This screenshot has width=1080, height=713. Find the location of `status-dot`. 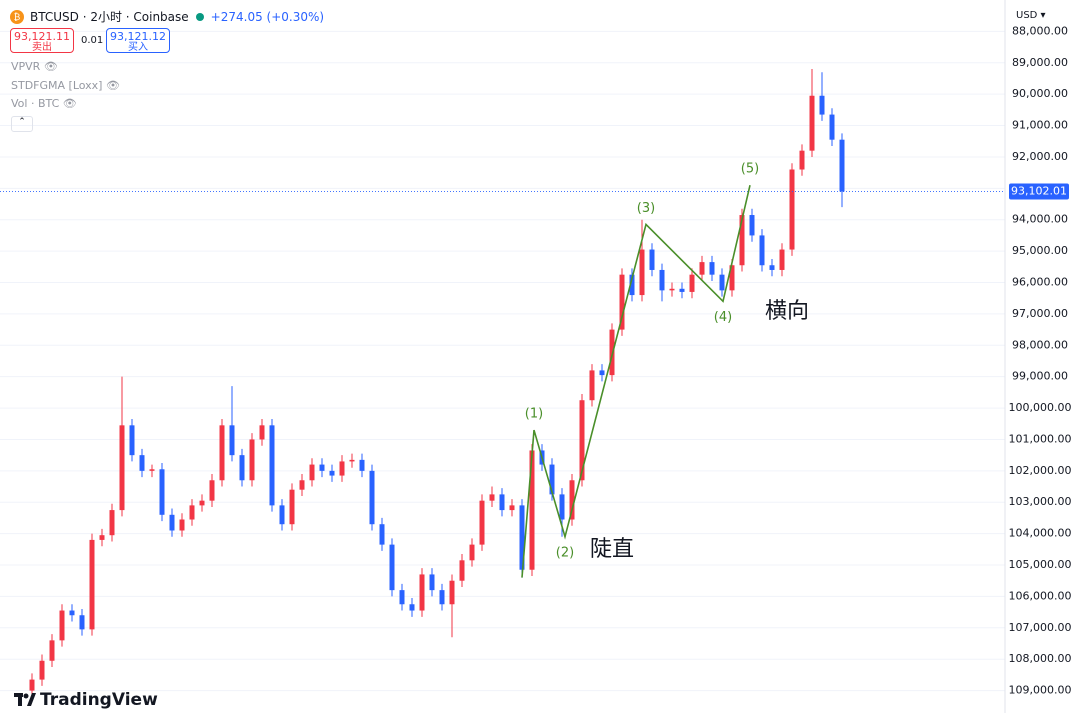

status-dot is located at coordinates (199, 16).